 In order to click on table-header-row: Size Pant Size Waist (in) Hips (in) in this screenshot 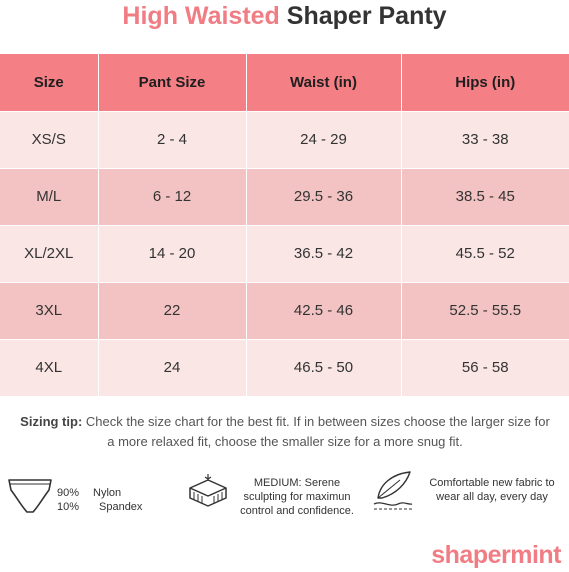, I will do `click(284, 82)`.